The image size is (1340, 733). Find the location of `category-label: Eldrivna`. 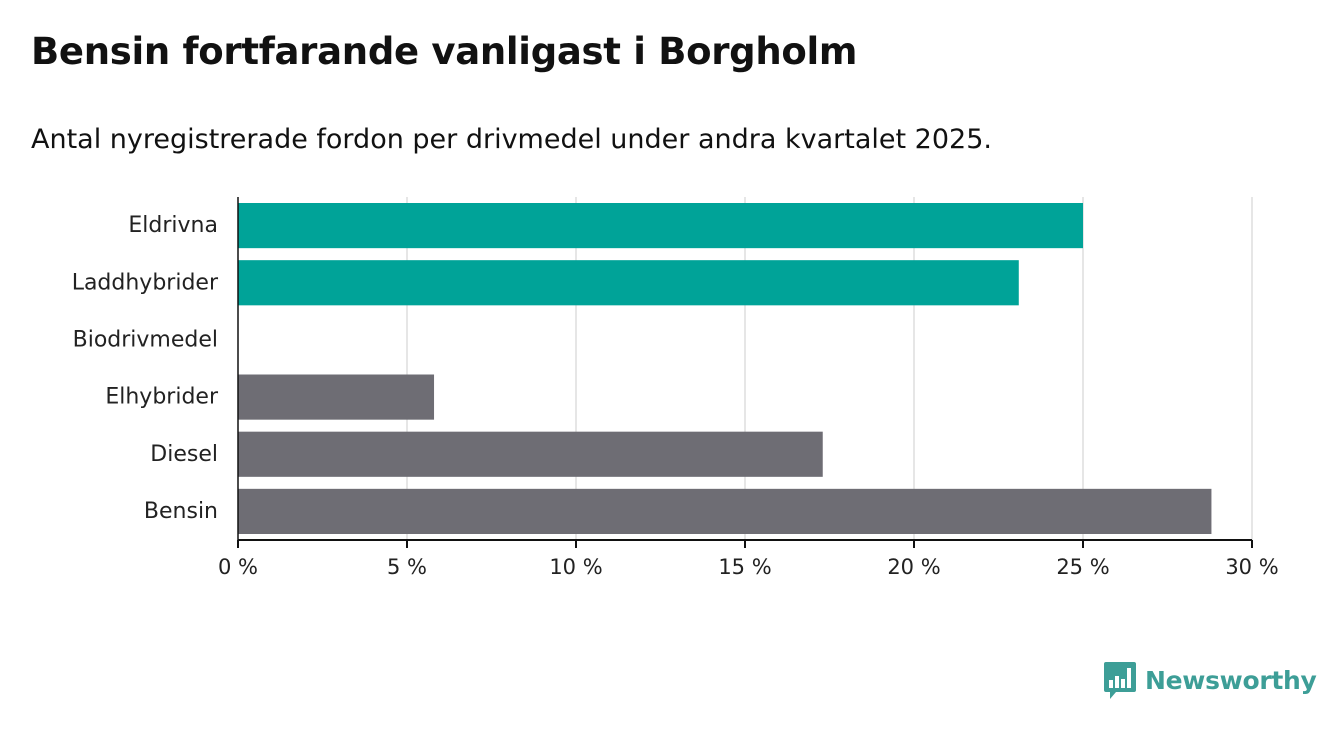

category-label: Eldrivna is located at coordinates (173, 225).